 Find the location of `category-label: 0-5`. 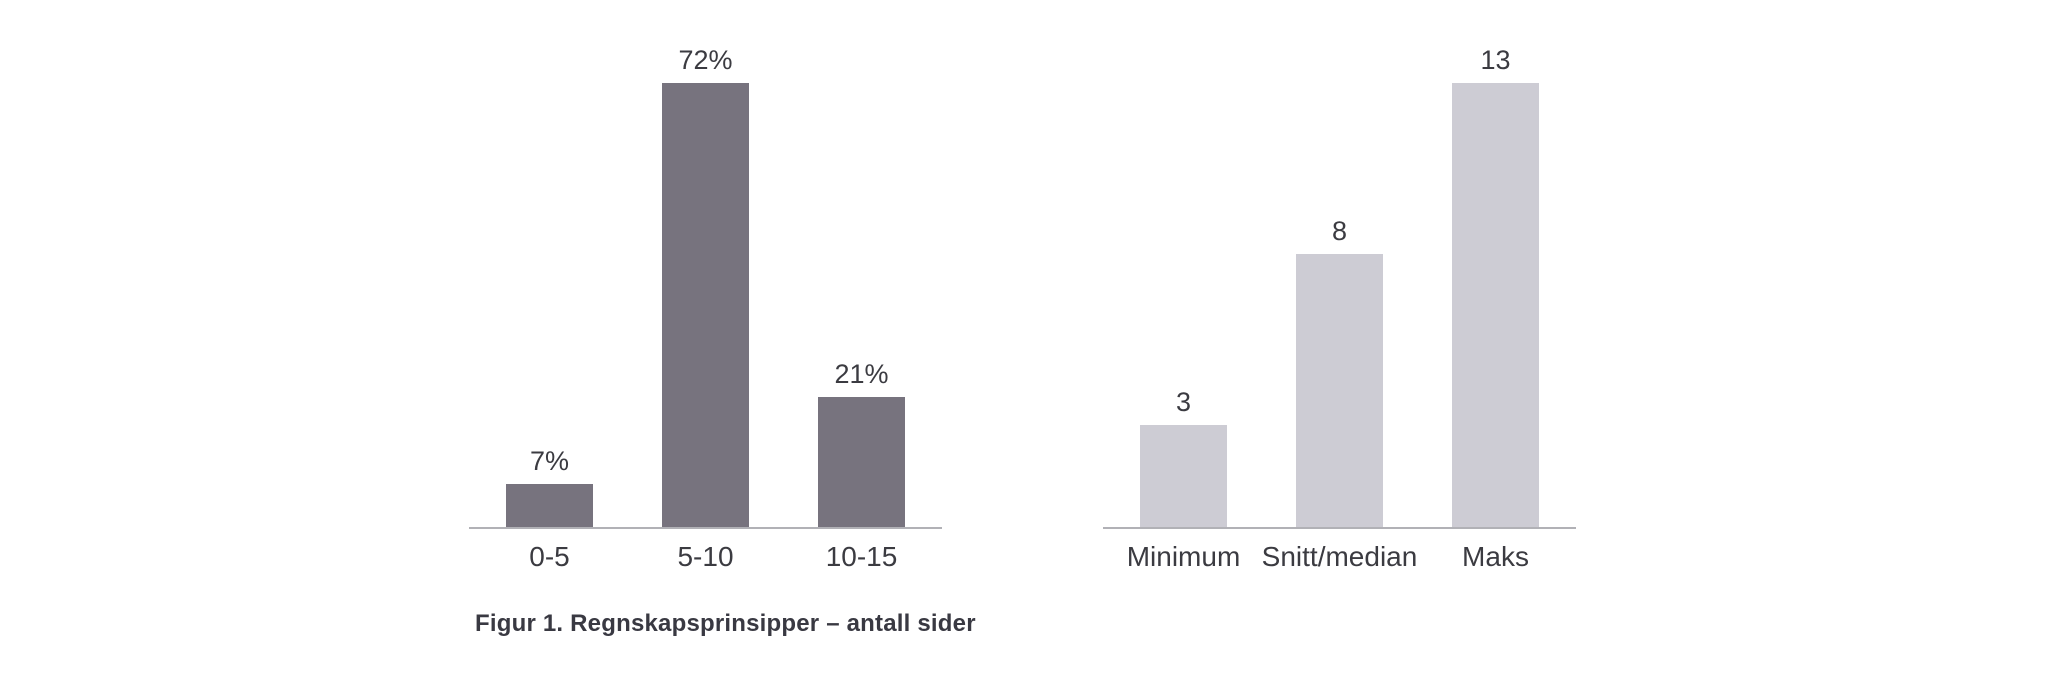

category-label: 0-5 is located at coordinates (549, 556).